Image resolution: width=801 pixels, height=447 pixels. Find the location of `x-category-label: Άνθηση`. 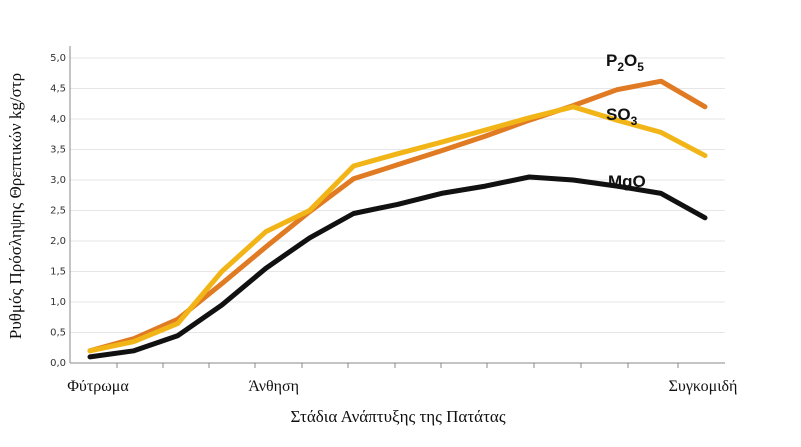

x-category-label: Άνθηση is located at coordinates (273, 386).